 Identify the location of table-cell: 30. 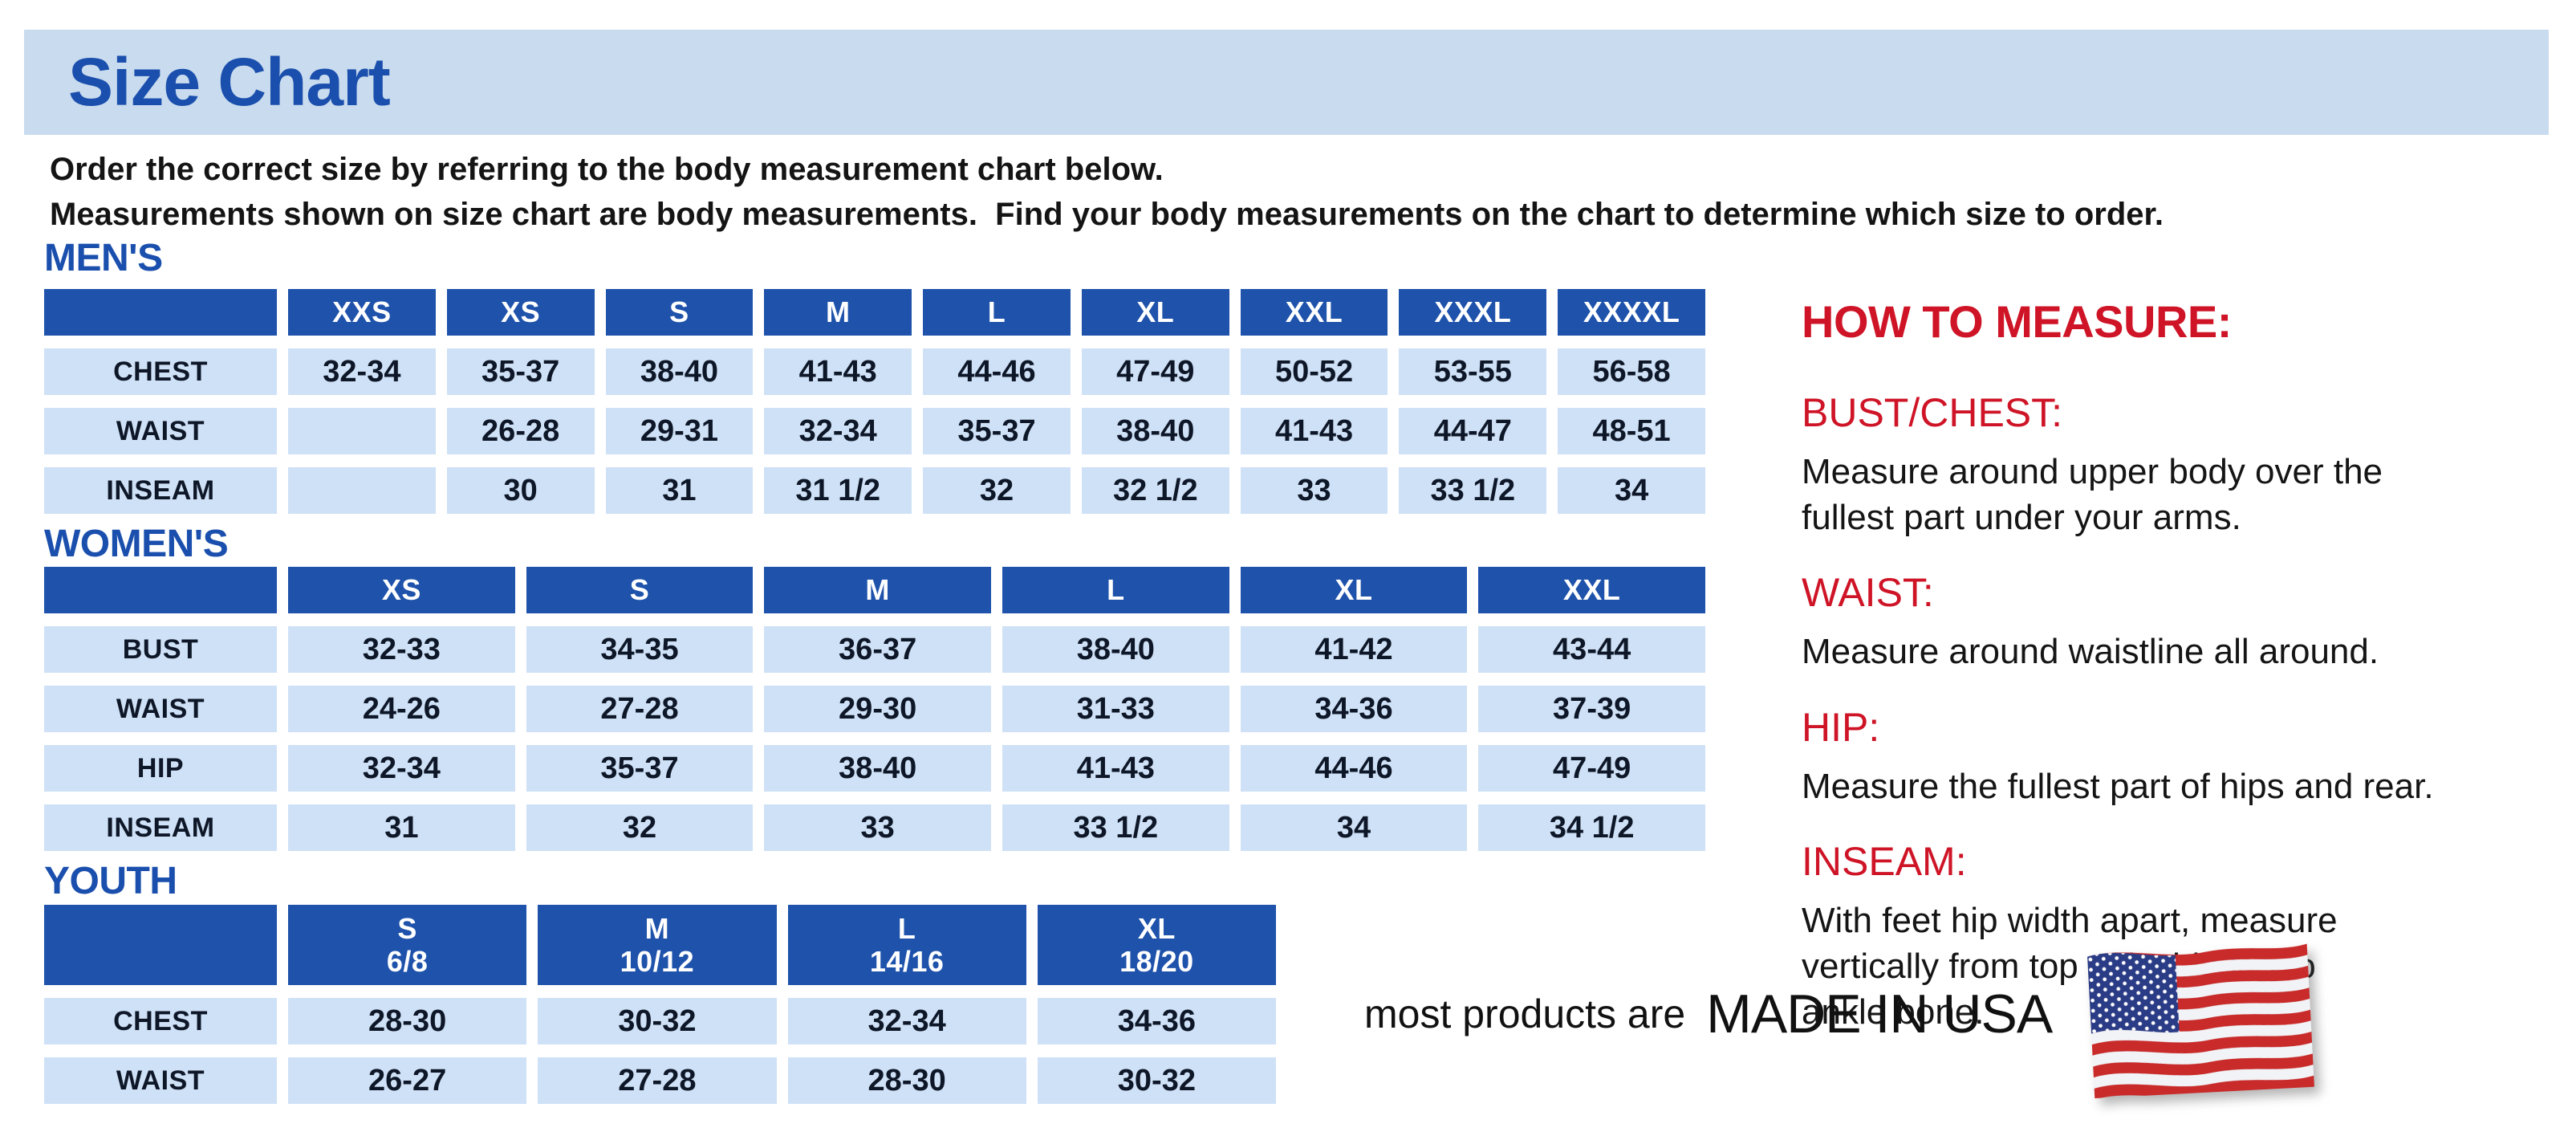
(520, 490).